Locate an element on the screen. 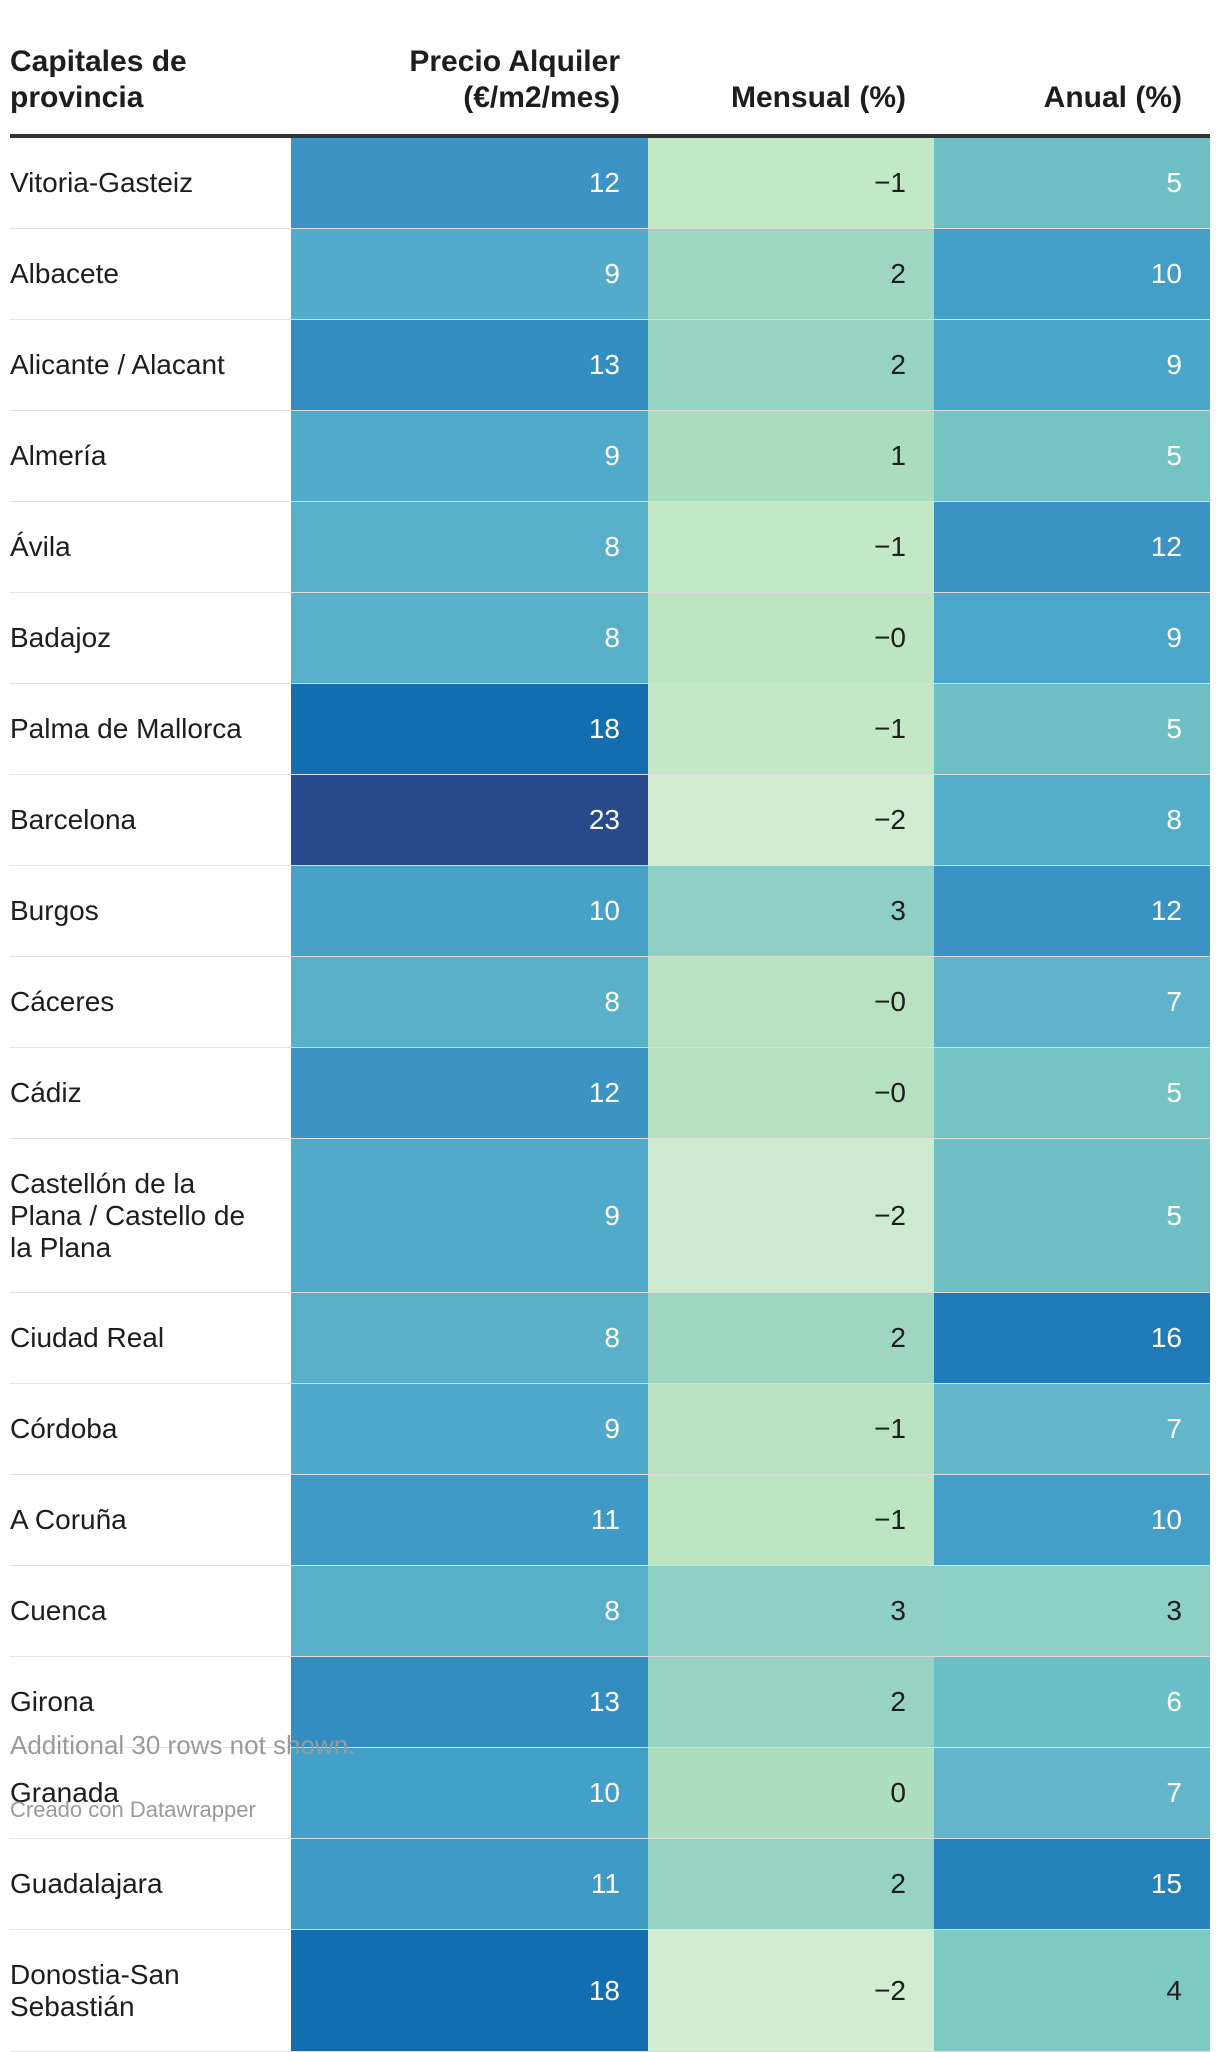  table-row: Alicante / Alacant 13 2 9 is located at coordinates (610, 365).